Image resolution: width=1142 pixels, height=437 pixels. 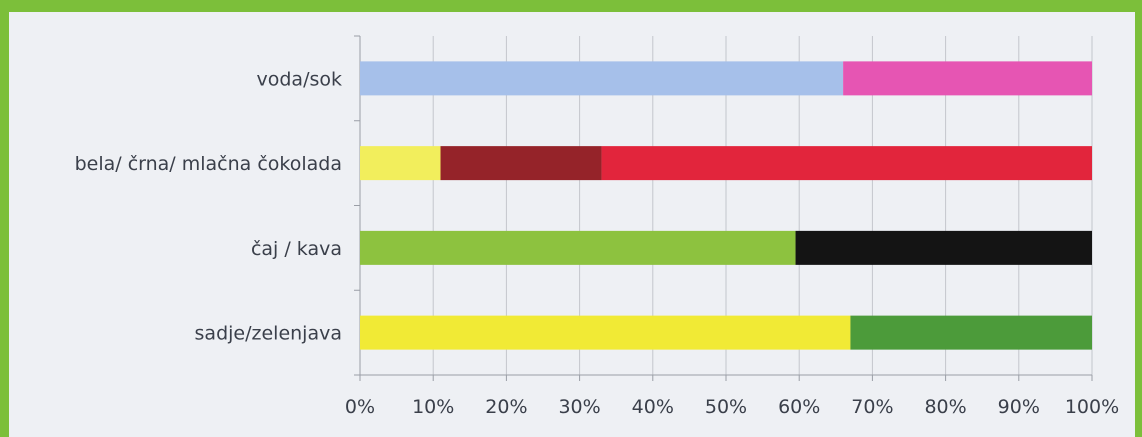 What do you see at coordinates (208, 164) in the screenshot?
I see `category-label: bela/ črna/ mlačna čokolada` at bounding box center [208, 164].